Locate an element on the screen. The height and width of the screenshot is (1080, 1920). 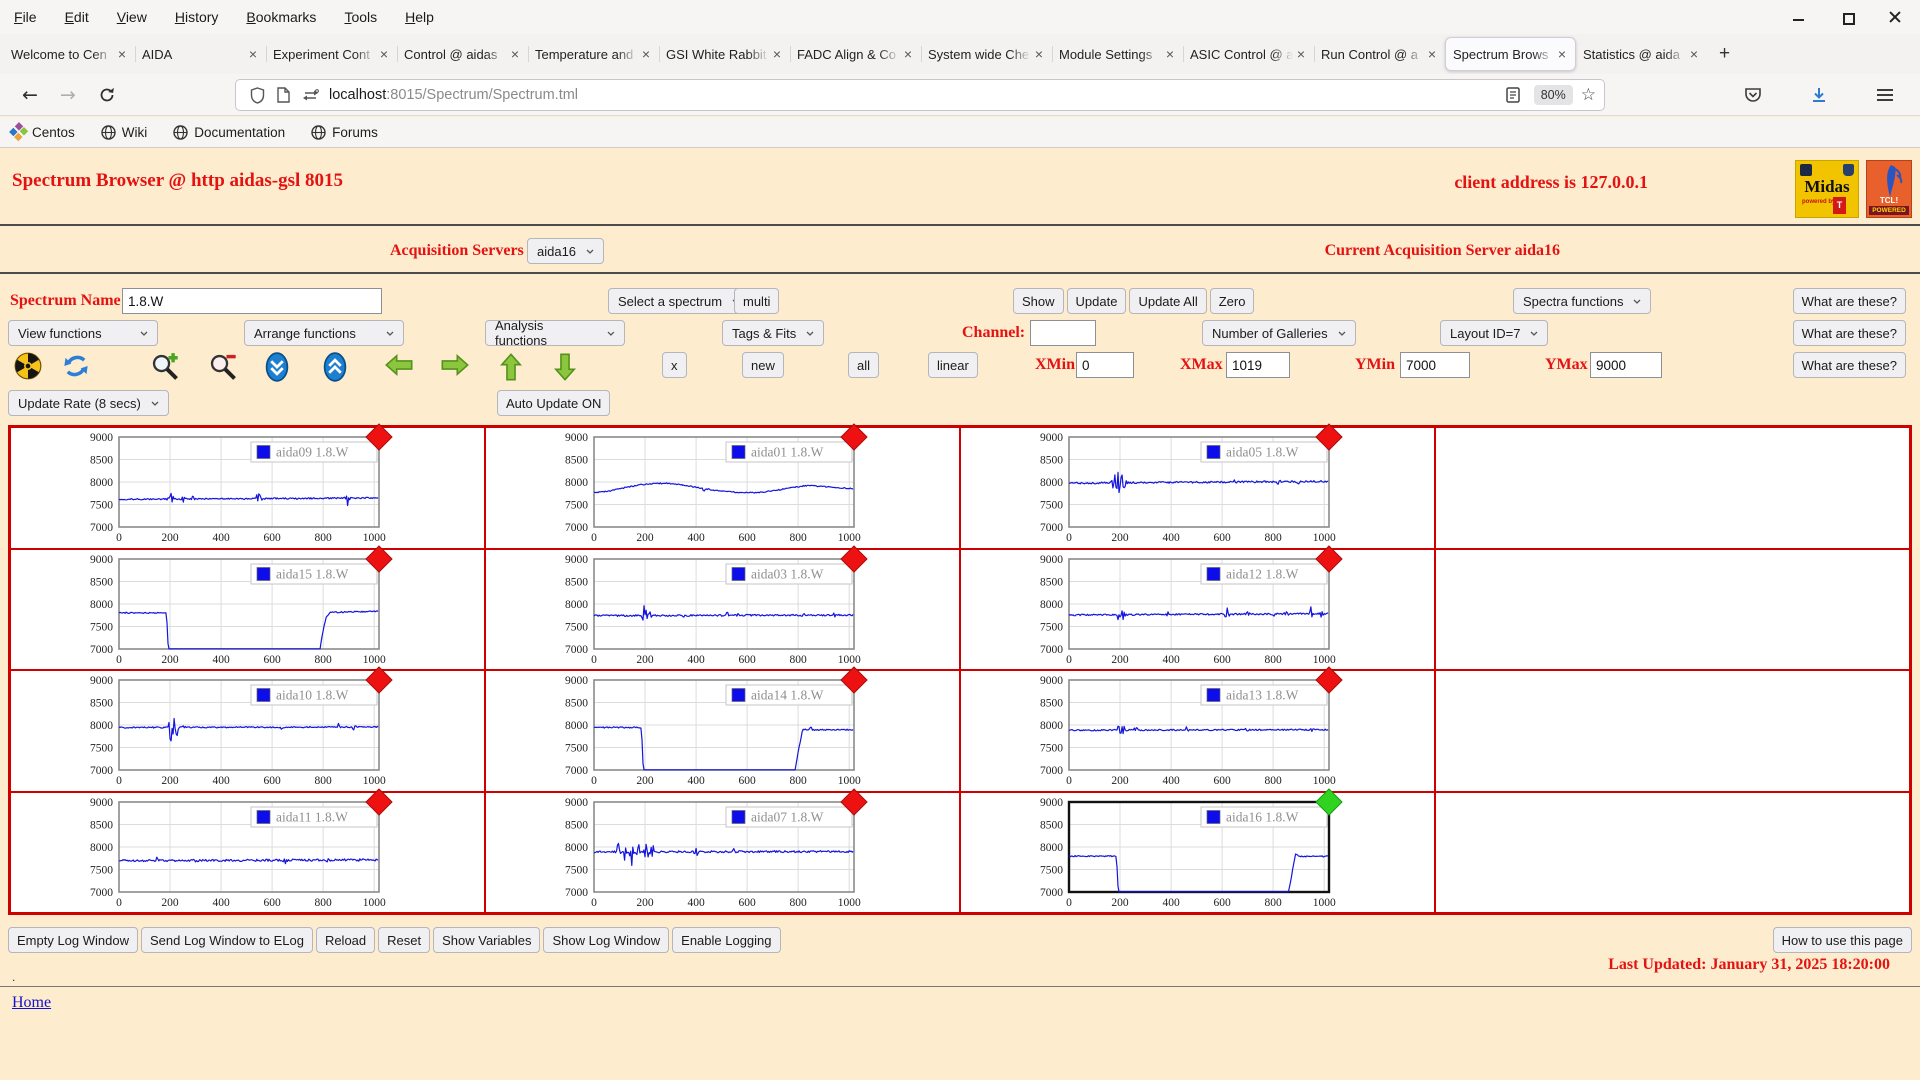
tcl-powered-logo: TCL! POWERED is located at coordinates (1889, 189).